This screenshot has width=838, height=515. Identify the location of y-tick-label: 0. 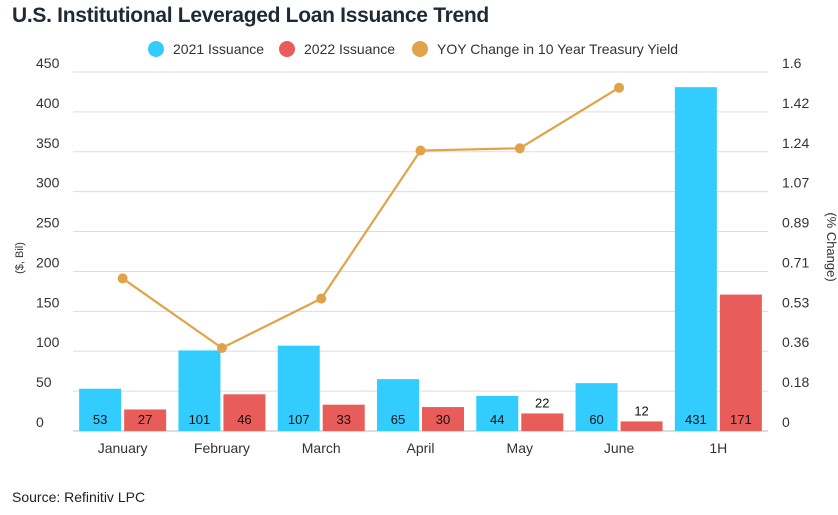
(40, 422).